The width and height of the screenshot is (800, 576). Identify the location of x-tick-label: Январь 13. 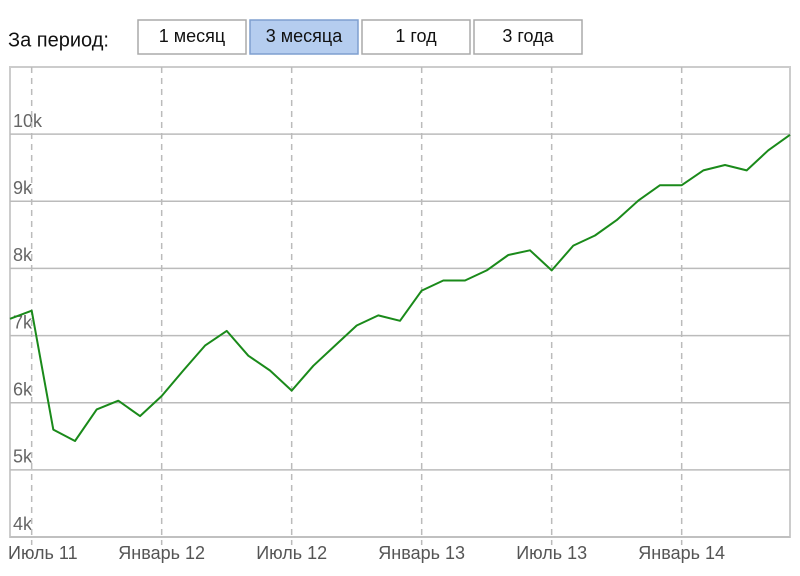
(421, 553).